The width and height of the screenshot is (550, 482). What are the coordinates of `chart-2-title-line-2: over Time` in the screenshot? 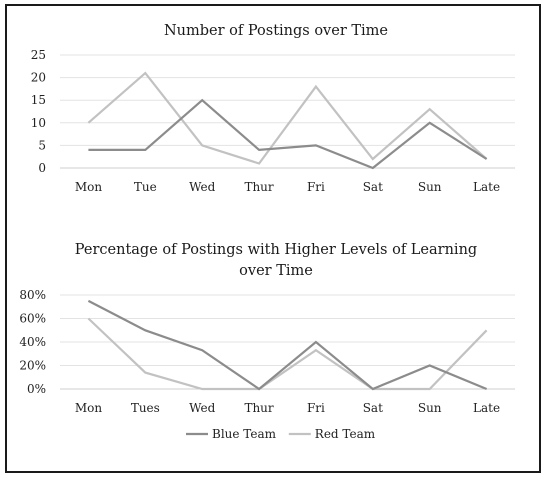 It's located at (276, 271).